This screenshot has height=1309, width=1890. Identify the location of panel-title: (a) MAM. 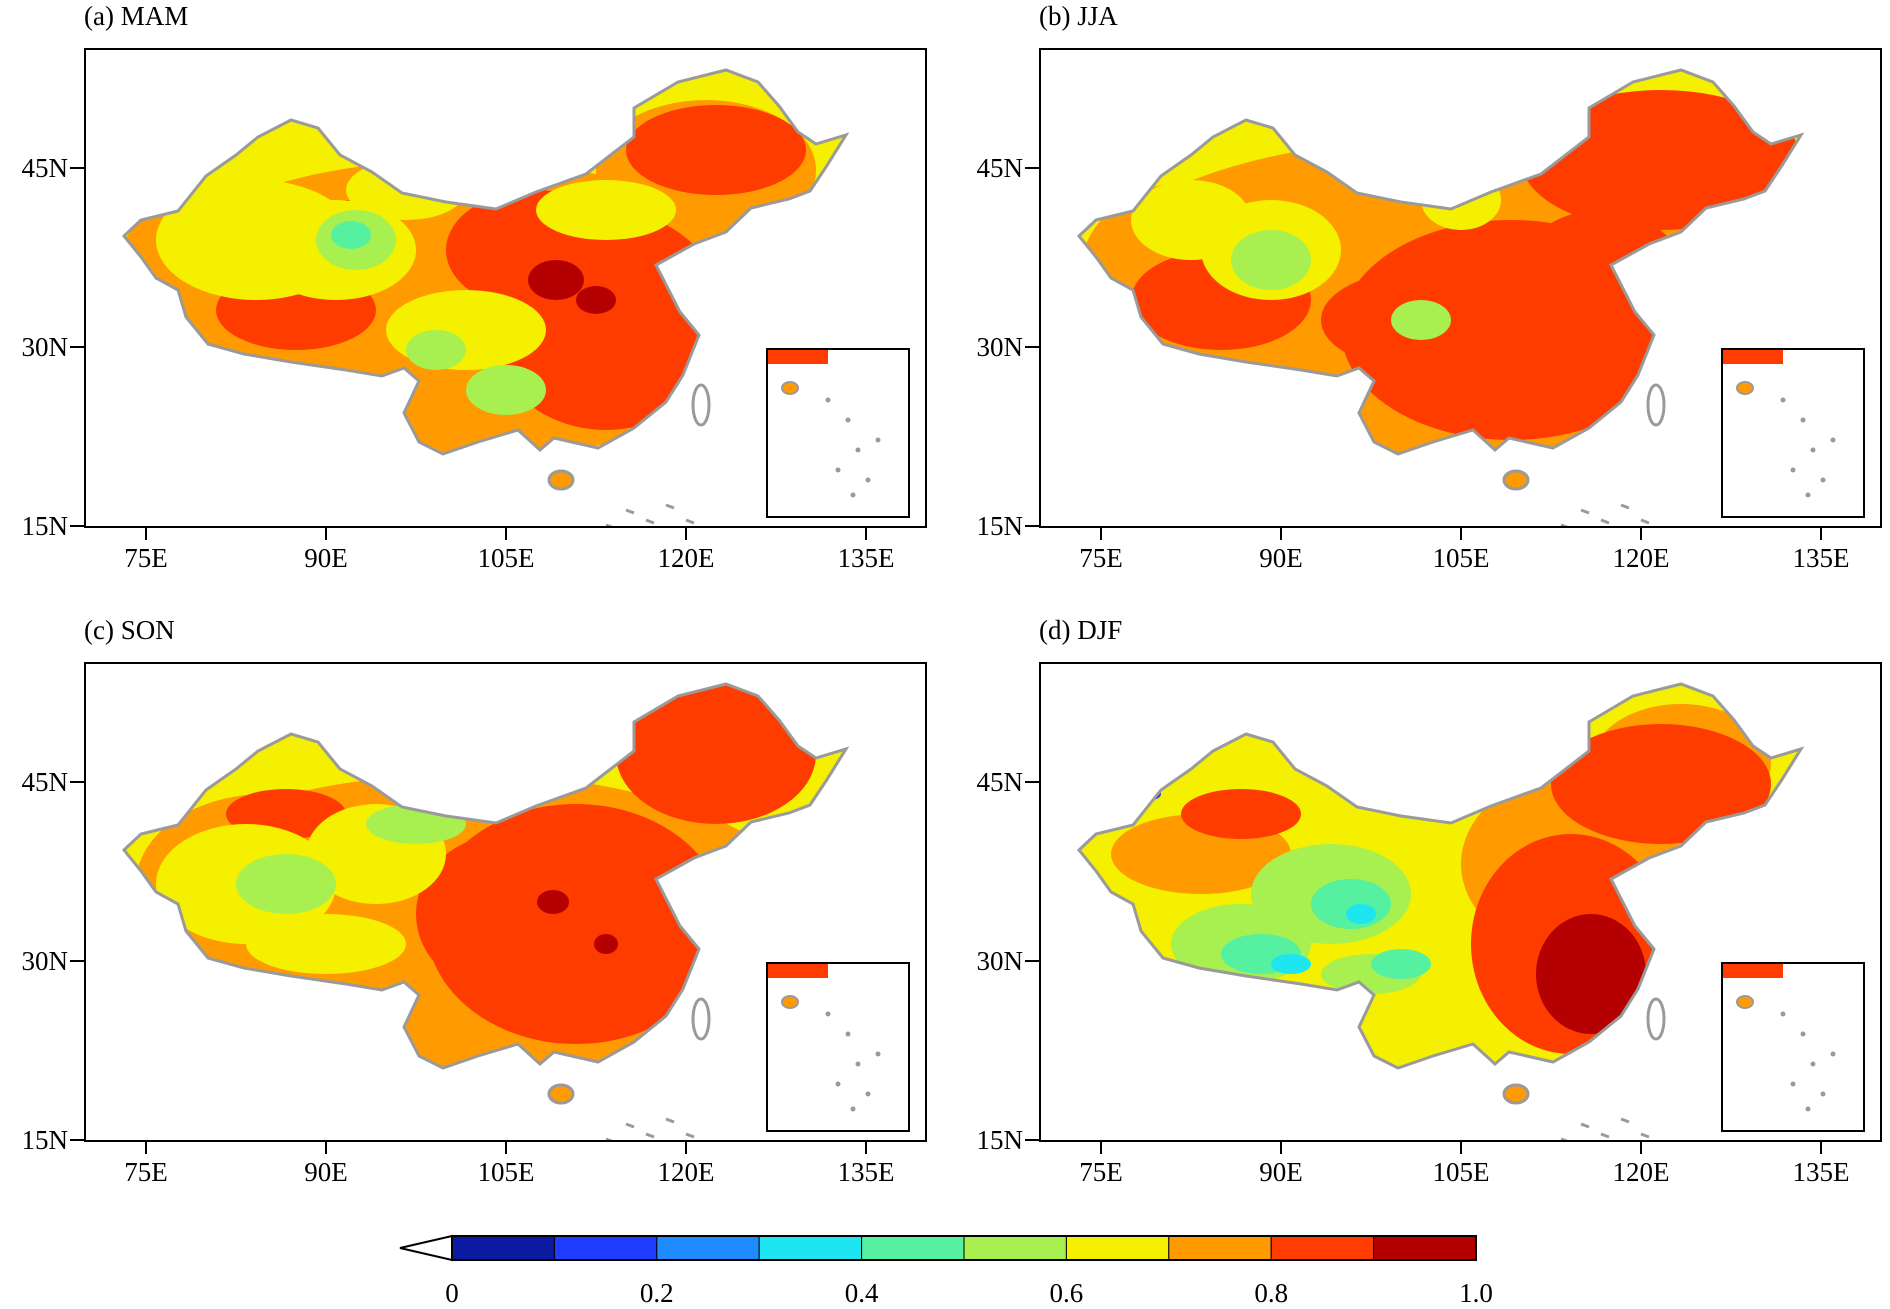
(136, 16).